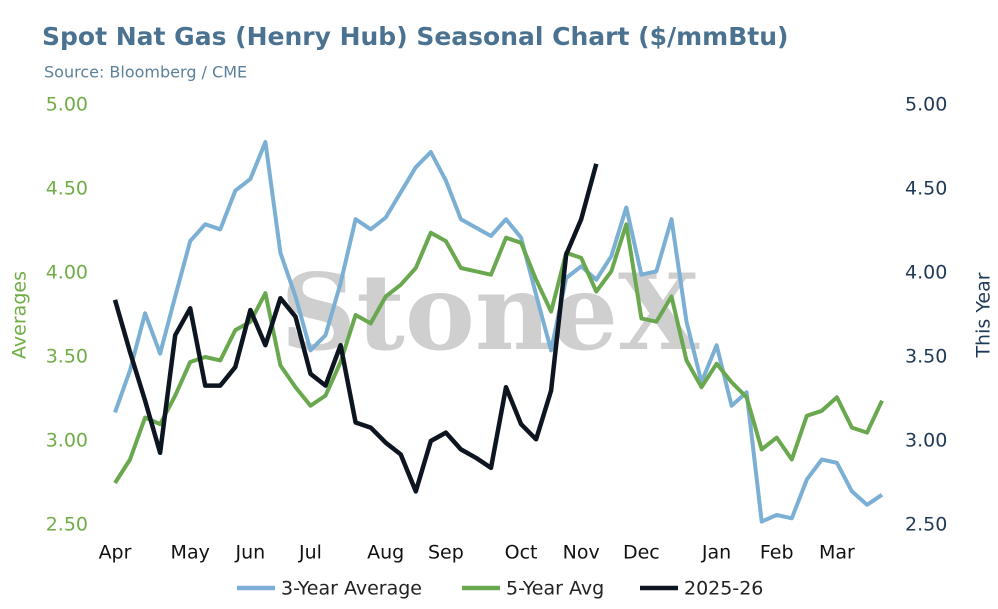  Describe the element at coordinates (446, 553) in the screenshot. I see `x-tick-label: Sep` at that location.